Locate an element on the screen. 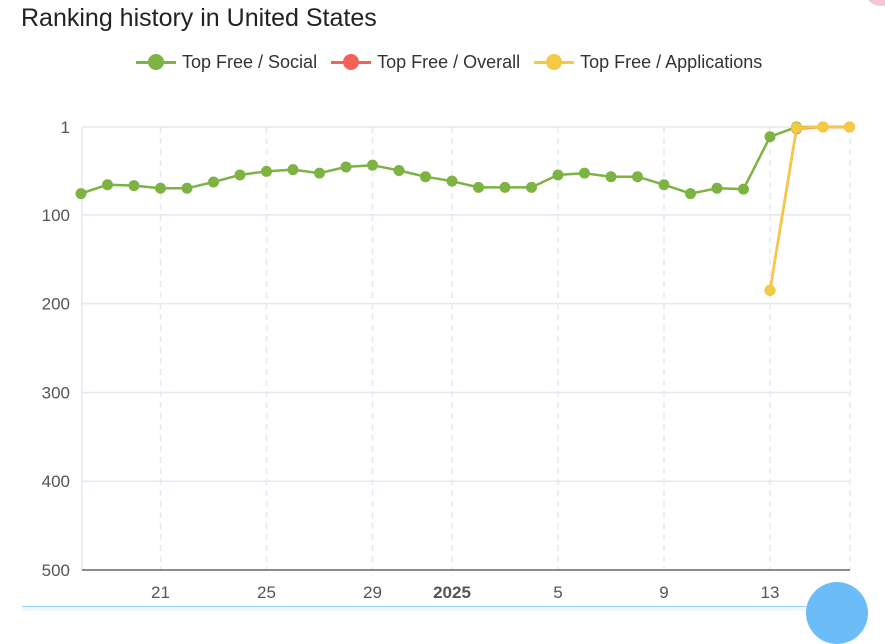 This screenshot has height=644, width=885. scroll-top-button is located at coordinates (837, 613).